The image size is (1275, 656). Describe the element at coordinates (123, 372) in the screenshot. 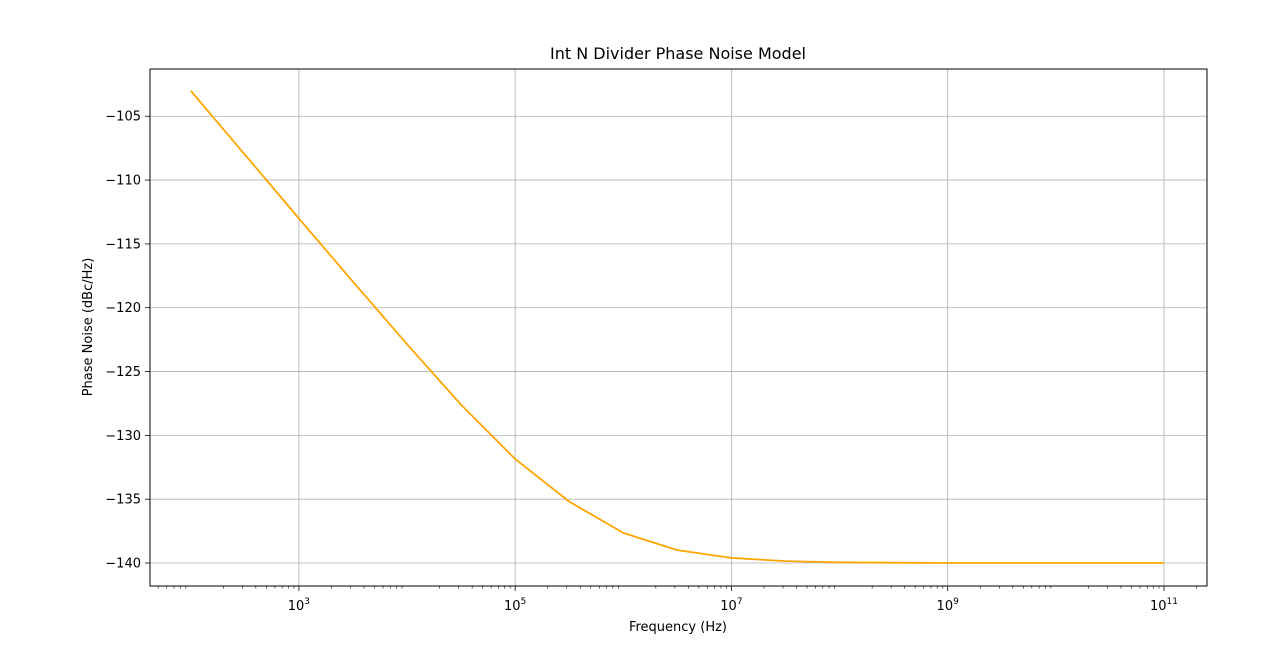

I see `y-tick-label: −125` at that location.